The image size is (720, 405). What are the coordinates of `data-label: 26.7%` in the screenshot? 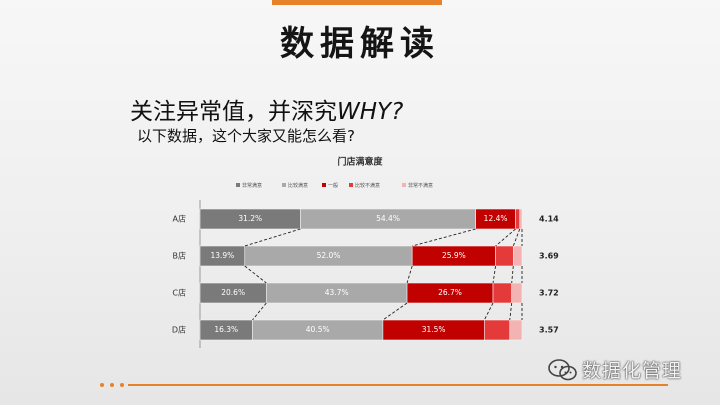 It's located at (450, 292).